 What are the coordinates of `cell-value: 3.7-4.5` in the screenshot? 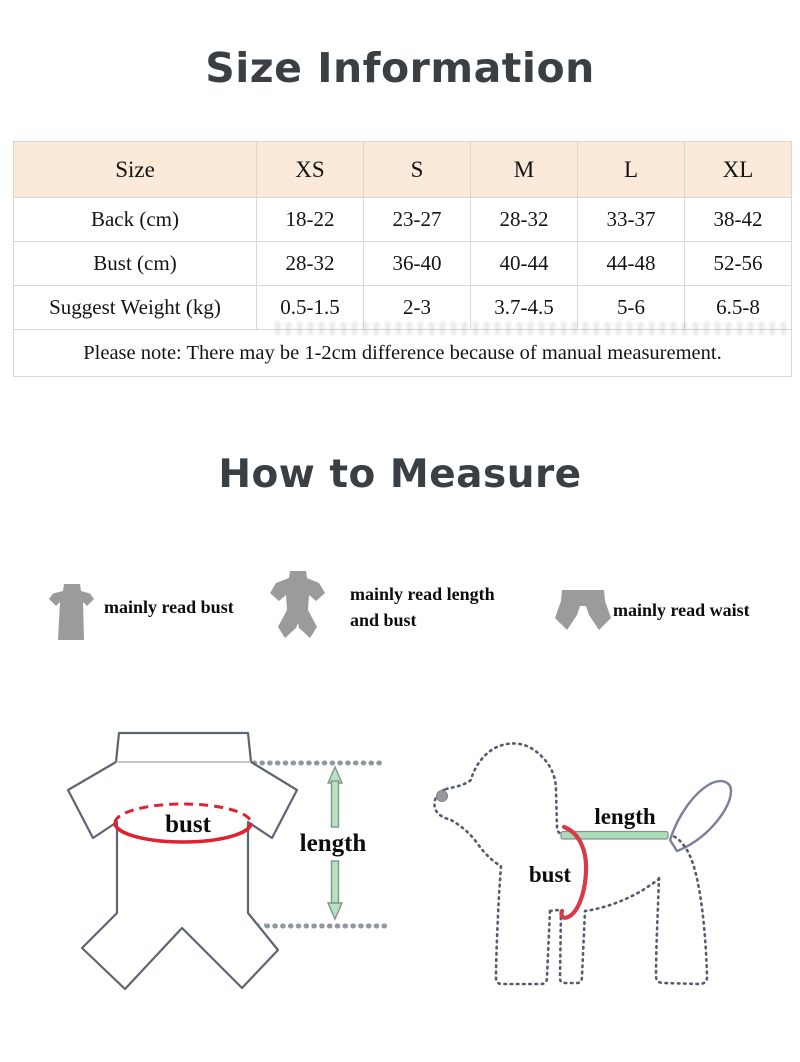 It's located at (524, 307).